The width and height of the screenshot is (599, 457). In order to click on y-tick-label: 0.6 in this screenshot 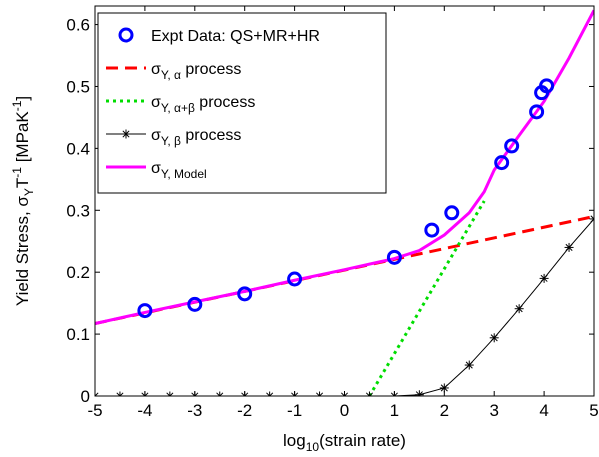, I will do `click(78, 25)`.